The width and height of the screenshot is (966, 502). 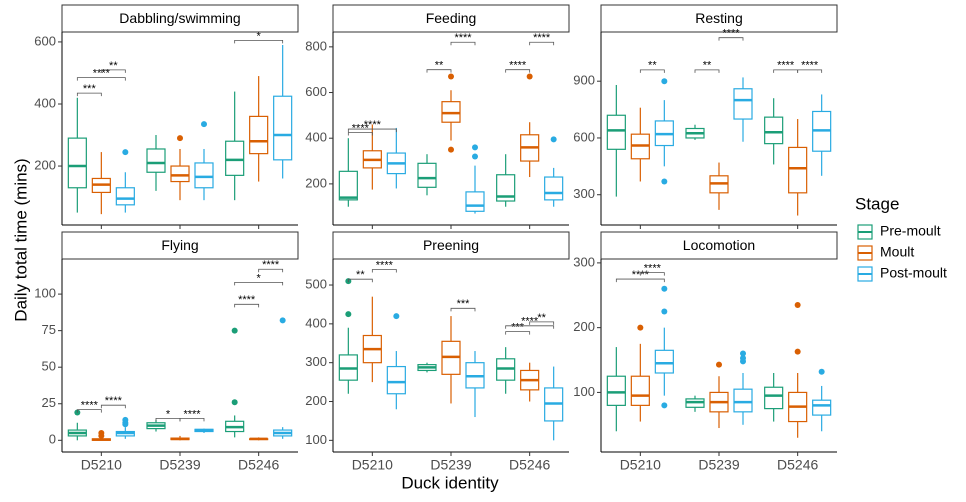 What do you see at coordinates (910, 231) in the screenshot?
I see `legend-label: Pre-moult` at bounding box center [910, 231].